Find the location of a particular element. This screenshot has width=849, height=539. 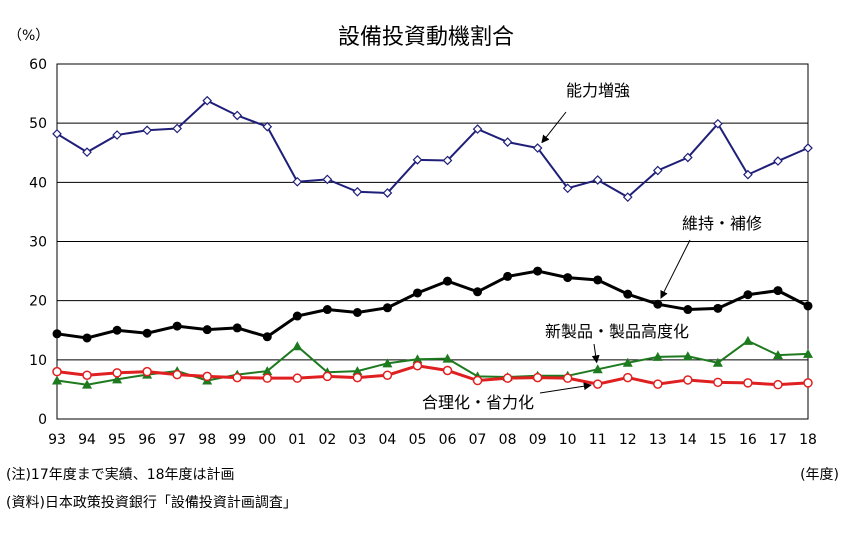

x-tick-label: 15 is located at coordinates (718, 440).